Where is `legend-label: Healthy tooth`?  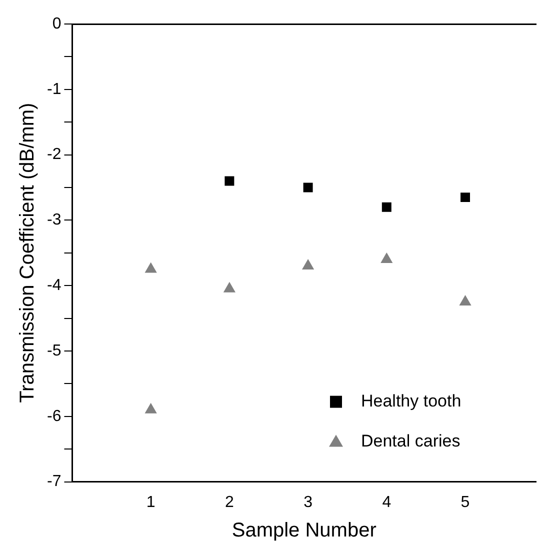 legend-label: Healthy tooth is located at coordinates (411, 400).